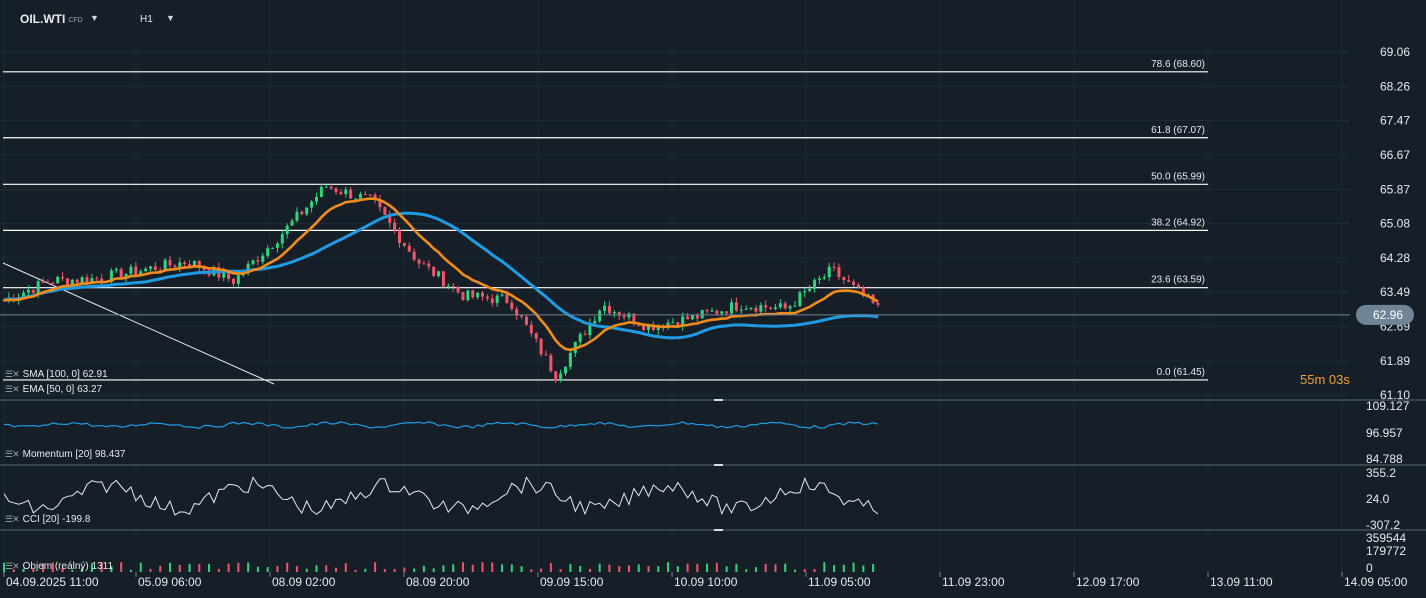 The height and width of the screenshot is (598, 1426). Describe the element at coordinates (56, 519) in the screenshot. I see `cci-label: CCI [20] -199.8` at that location.